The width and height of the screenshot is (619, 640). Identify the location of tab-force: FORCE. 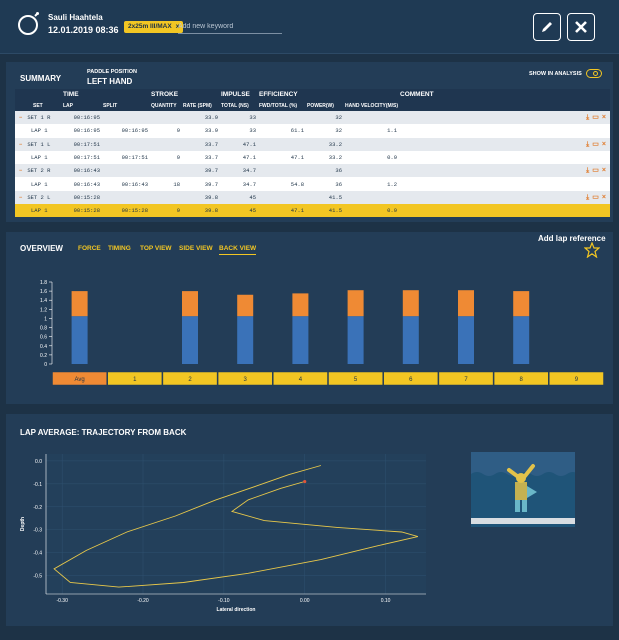
(89, 248).